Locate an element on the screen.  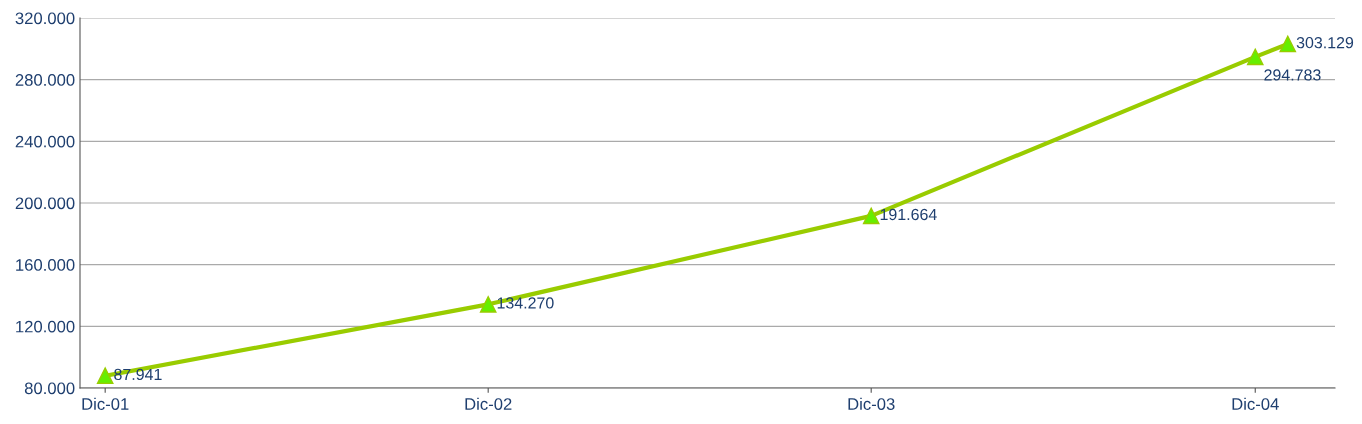
data-label: 134.270 is located at coordinates (525, 303).